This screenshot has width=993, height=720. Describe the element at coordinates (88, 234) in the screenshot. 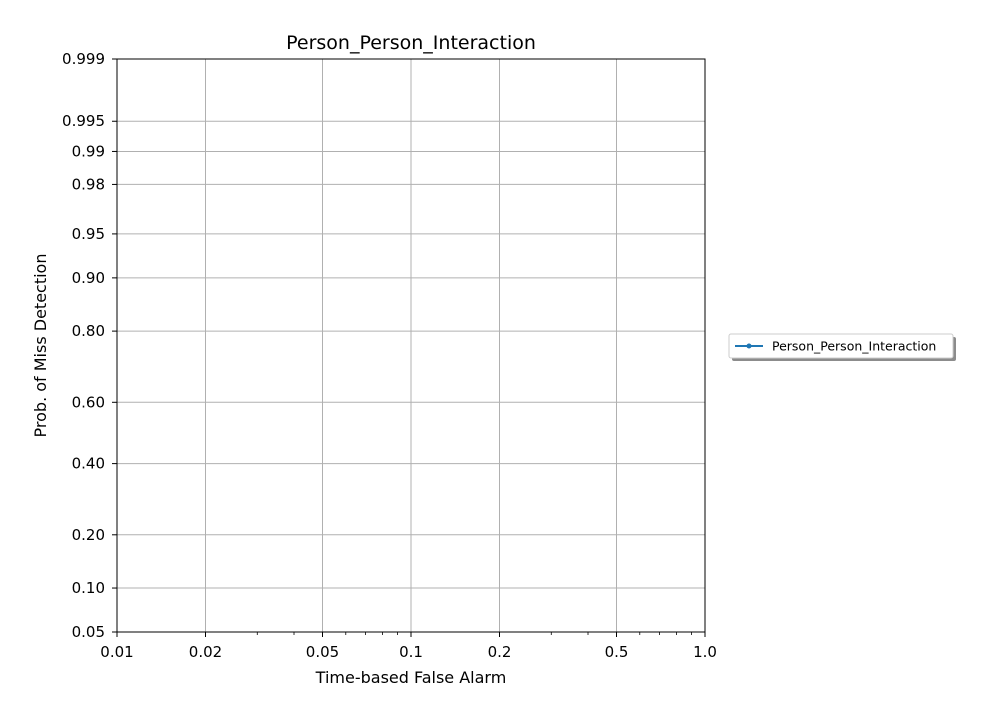

I see `y-tick-label: 0.95` at that location.